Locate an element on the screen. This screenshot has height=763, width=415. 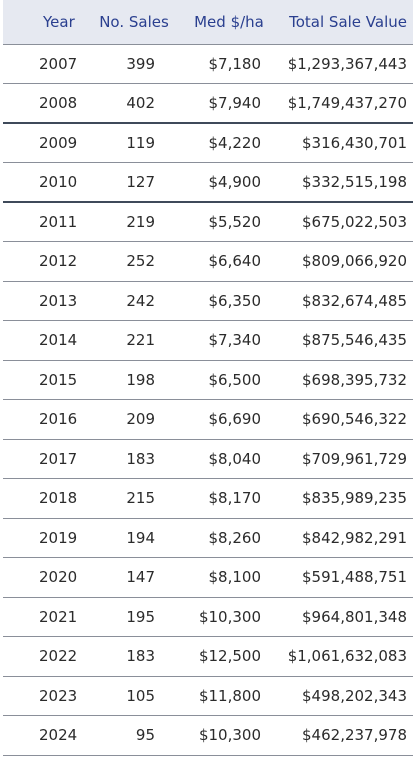
cell-median-per-ha: $7,940 is located at coordinates (235, 103).